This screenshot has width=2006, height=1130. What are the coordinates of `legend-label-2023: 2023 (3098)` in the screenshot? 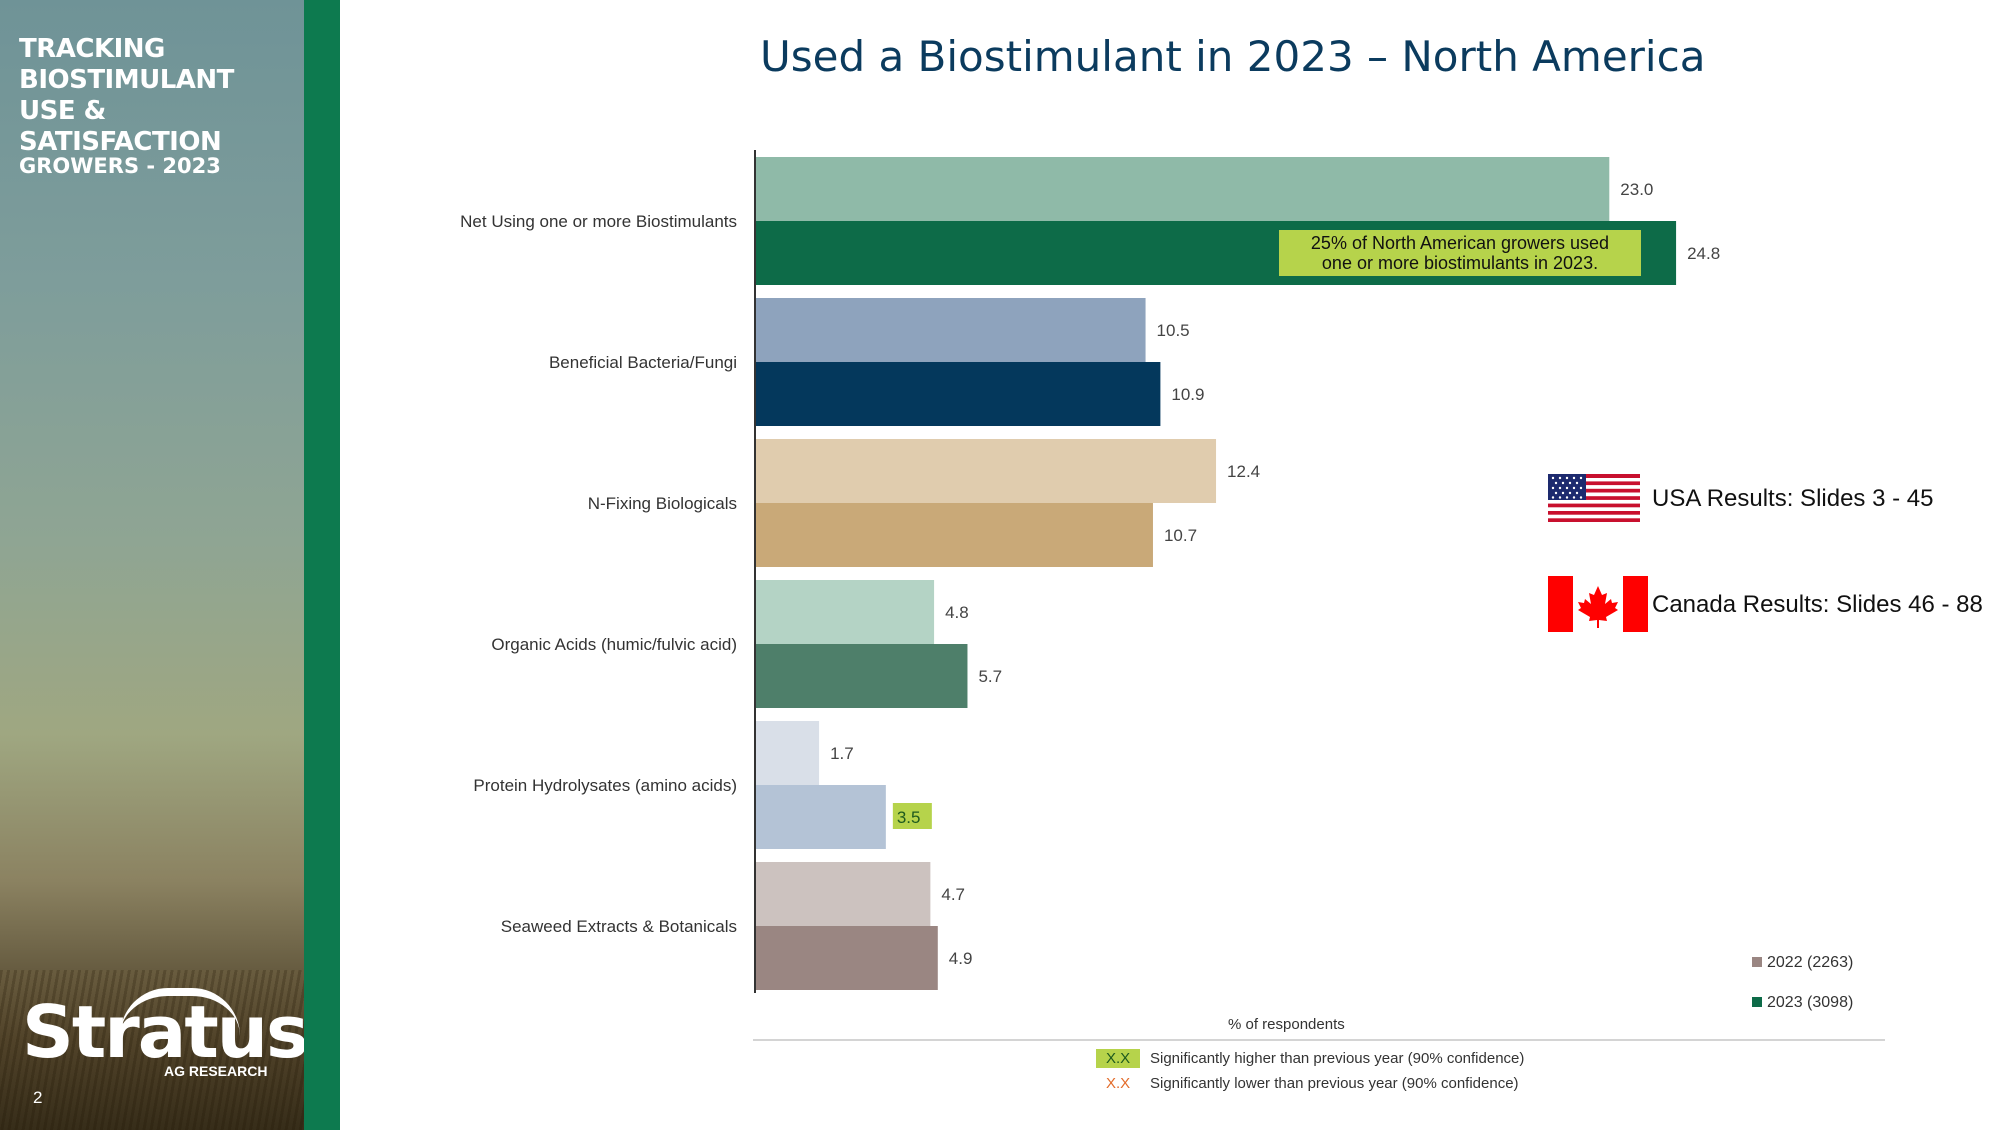 It's located at (1810, 1002).